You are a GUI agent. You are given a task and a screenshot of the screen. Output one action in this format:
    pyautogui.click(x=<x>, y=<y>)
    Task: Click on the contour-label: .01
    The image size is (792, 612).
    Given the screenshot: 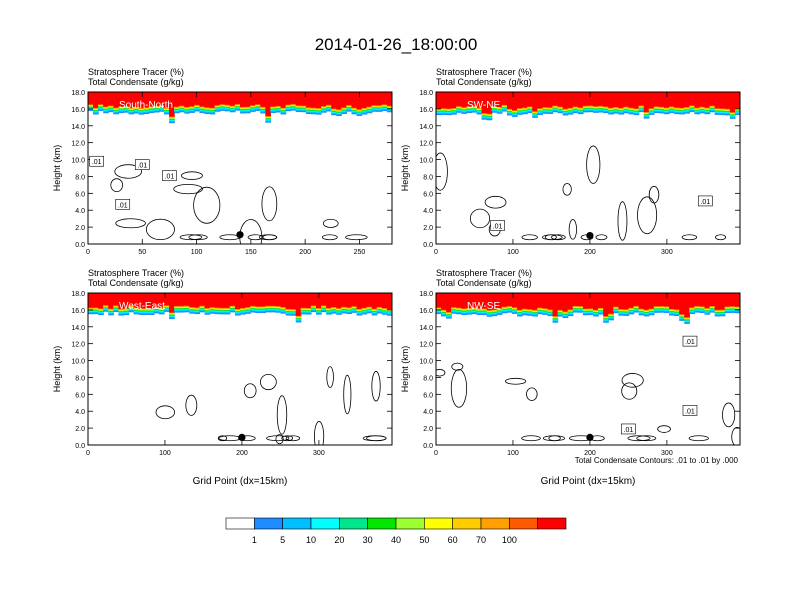 What is the action you would take?
    pyautogui.click(x=97, y=162)
    